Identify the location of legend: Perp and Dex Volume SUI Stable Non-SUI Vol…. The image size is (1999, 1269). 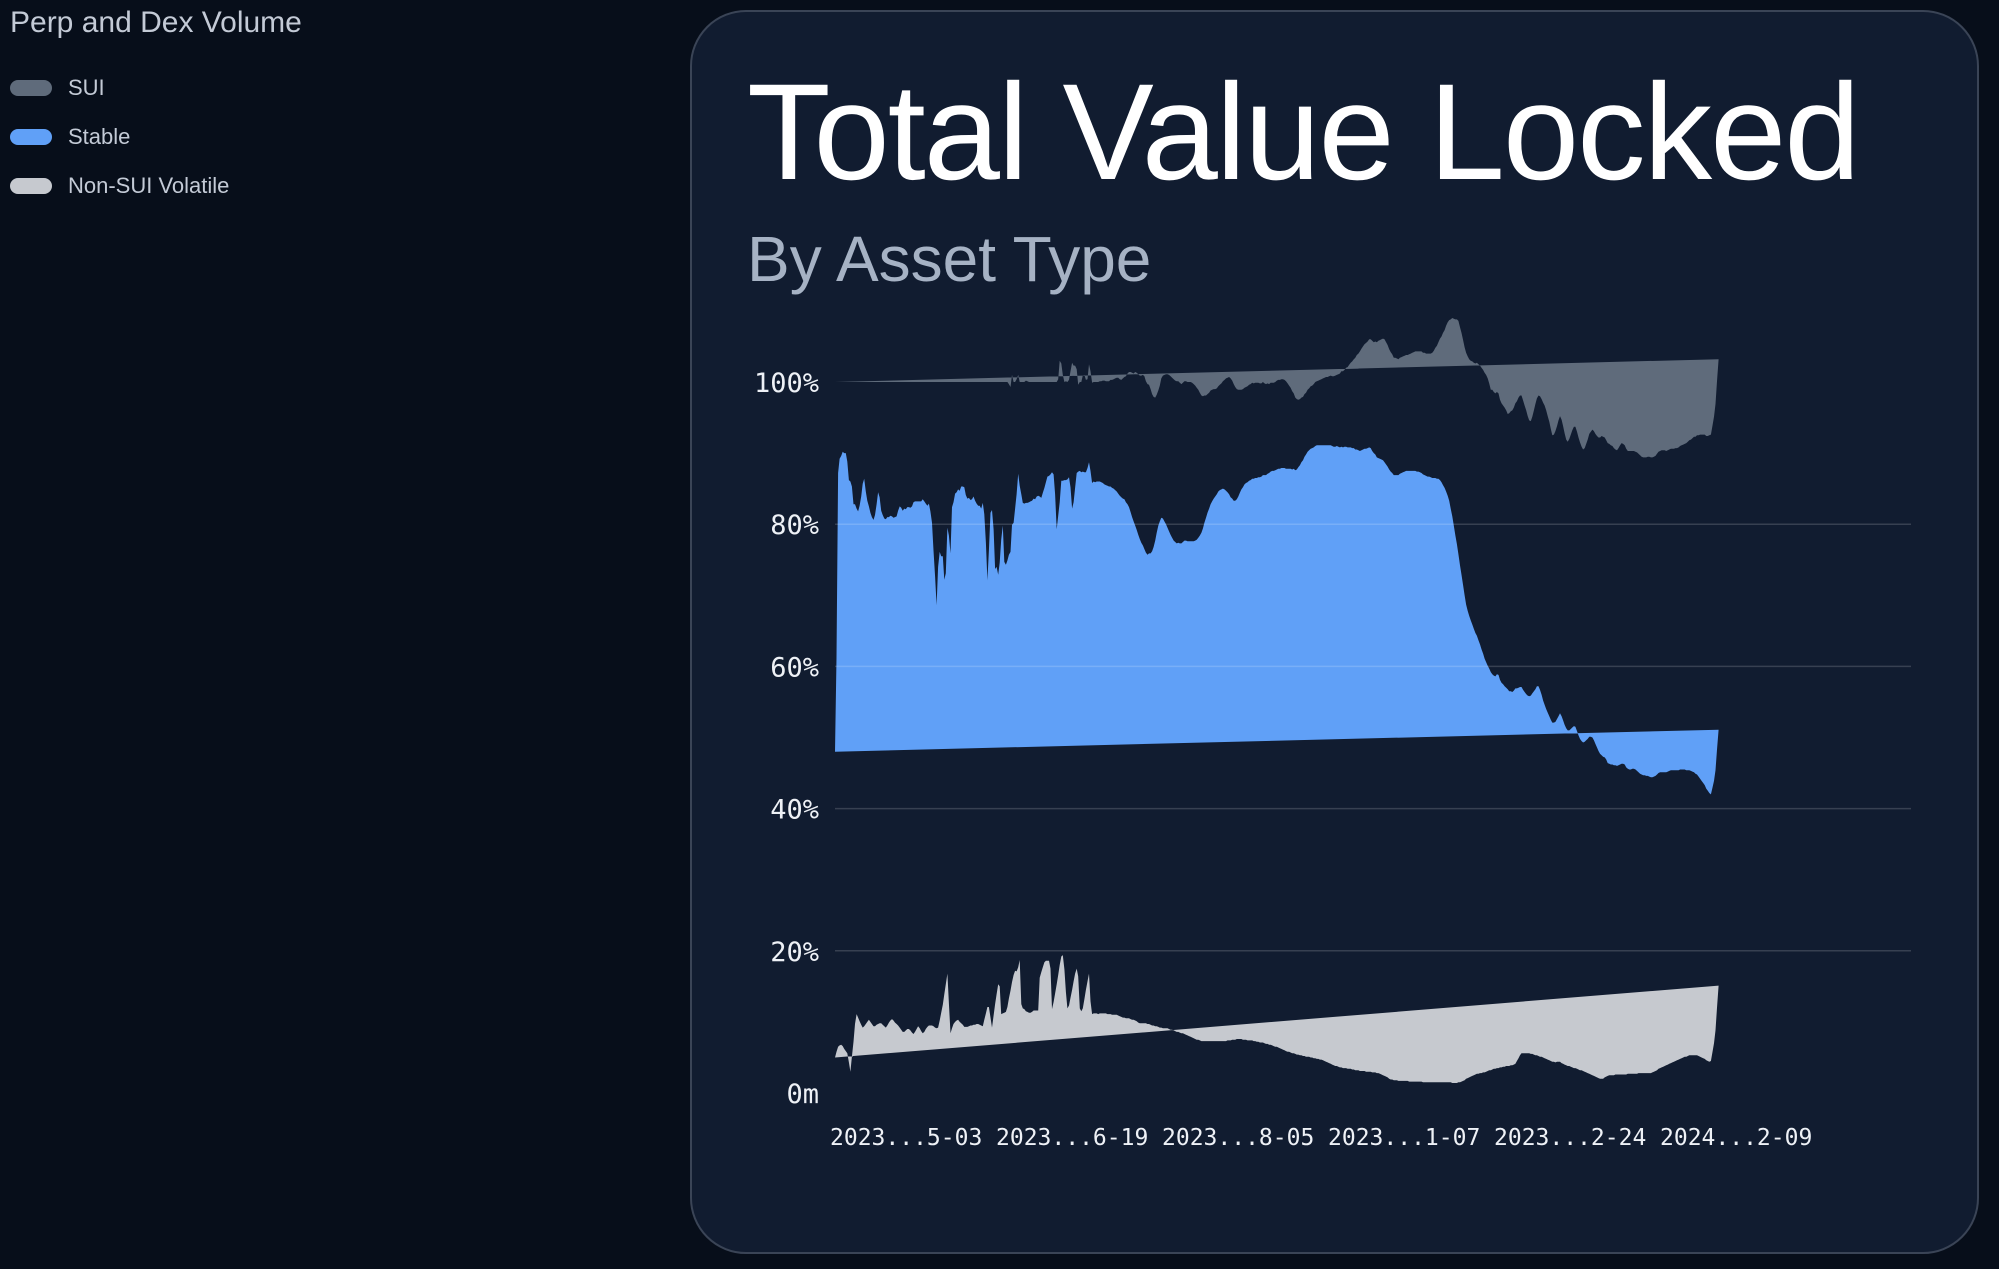
(156, 108).